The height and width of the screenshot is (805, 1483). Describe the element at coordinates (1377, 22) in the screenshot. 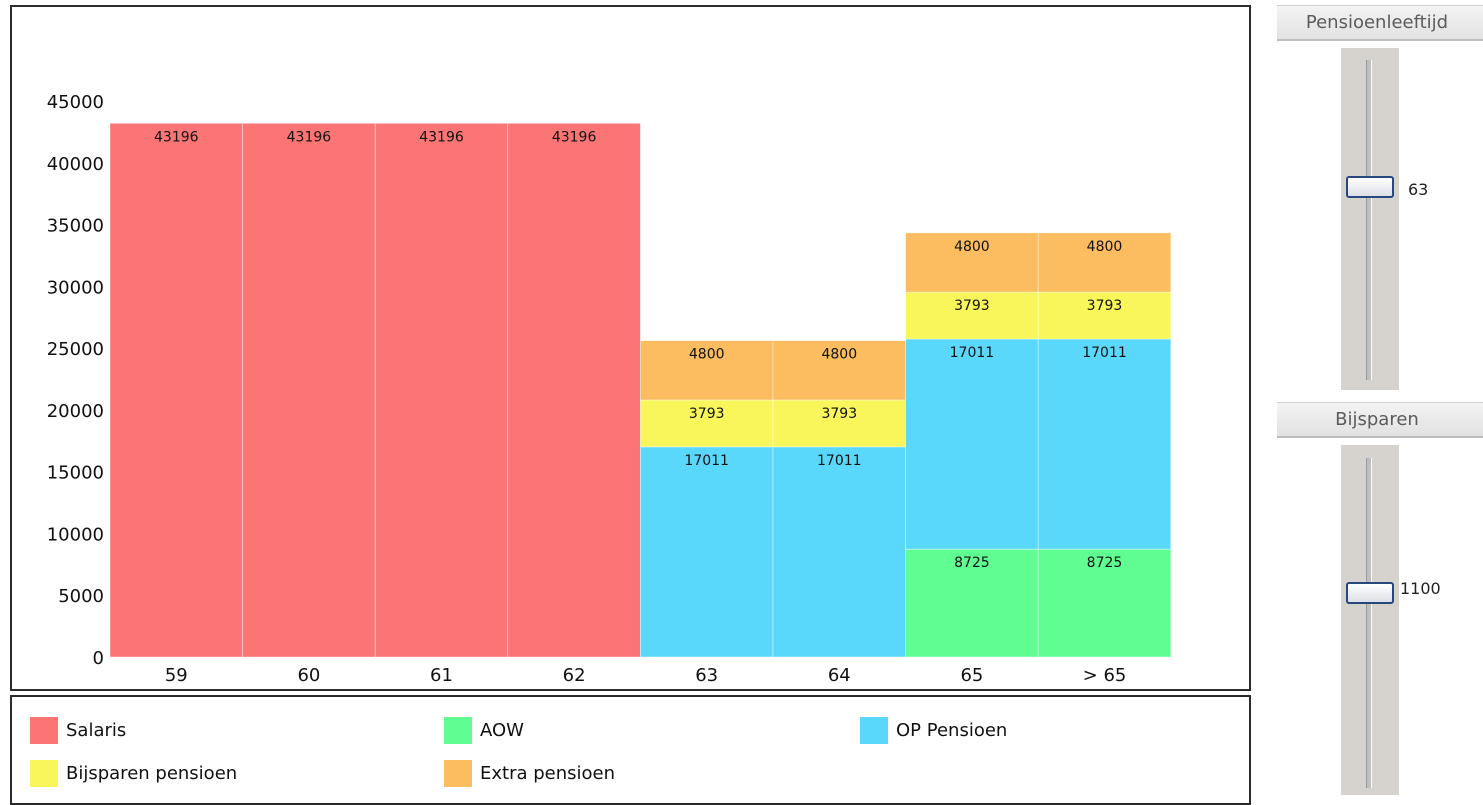

I see `pensioenleeftijd-title: Pensioenleeftijd` at that location.